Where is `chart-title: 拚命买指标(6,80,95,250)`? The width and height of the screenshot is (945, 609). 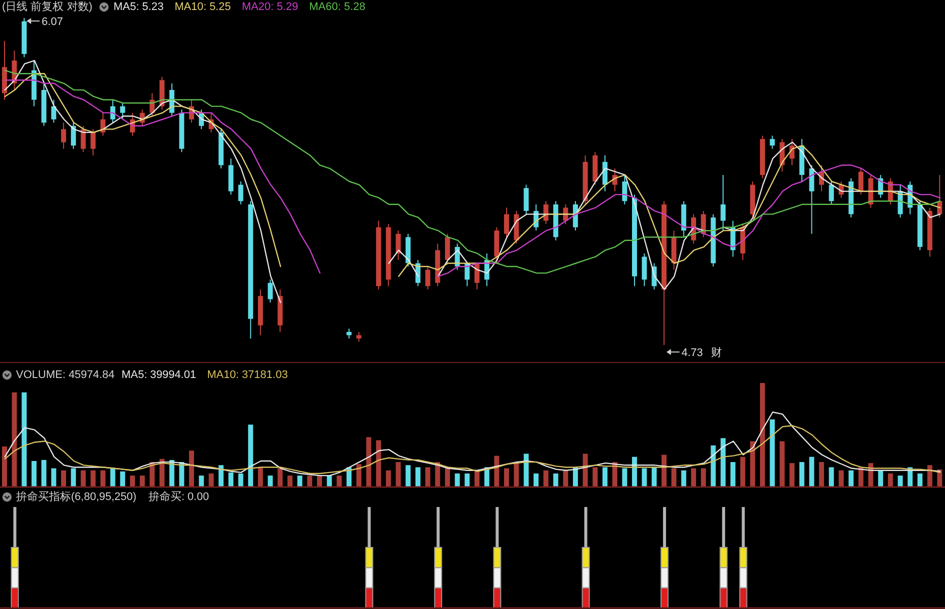 chart-title: 拚命买指标(6,80,95,250) is located at coordinates (76, 497).